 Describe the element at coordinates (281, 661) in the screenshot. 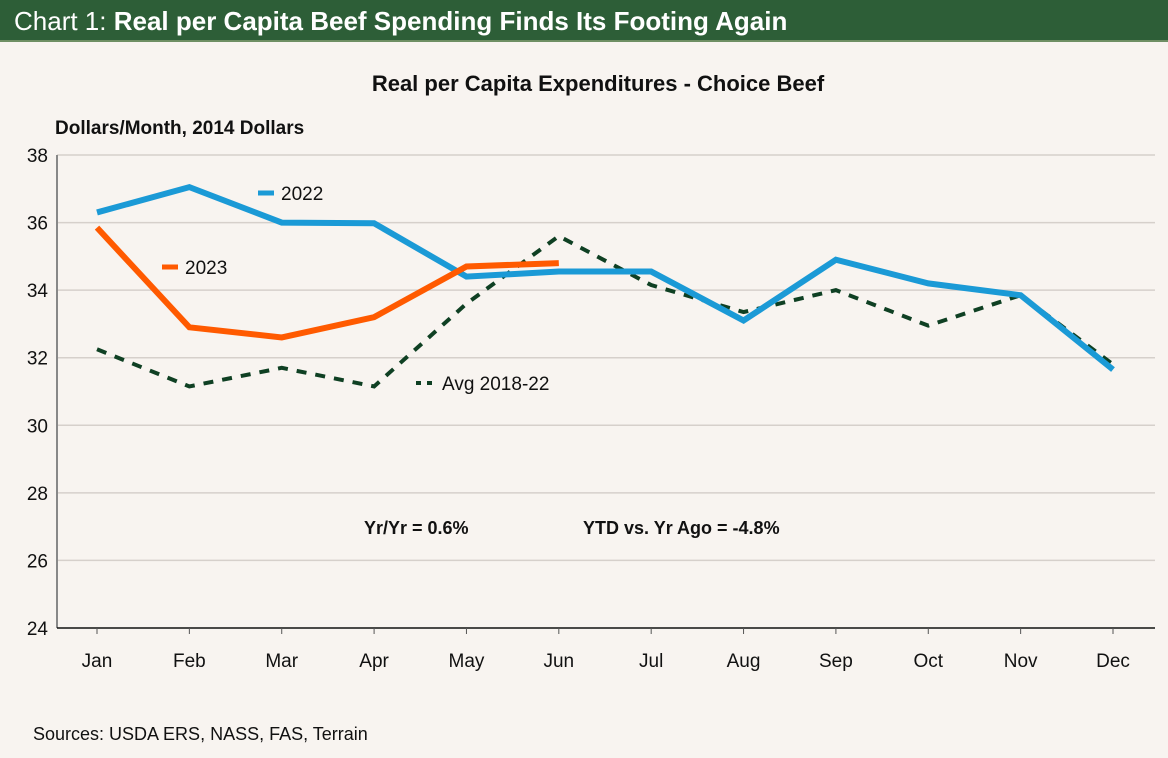

I see `x-tick-label: Mar` at that location.